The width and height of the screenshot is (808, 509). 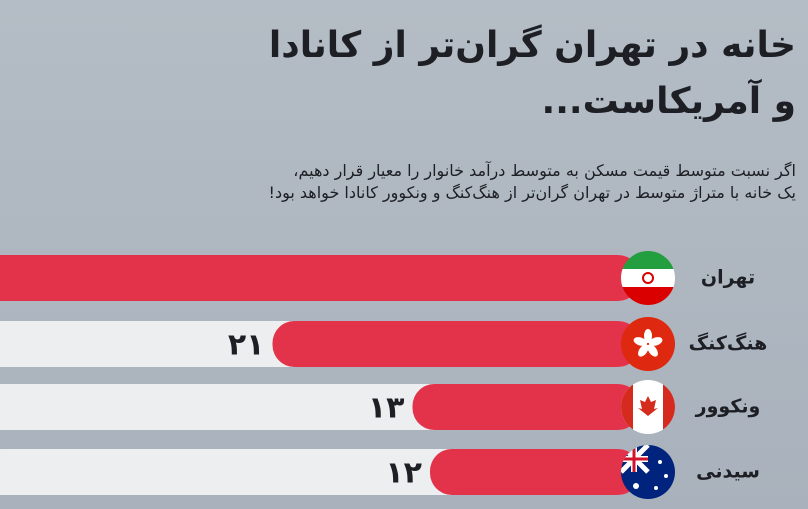 What do you see at coordinates (728, 278) in the screenshot?
I see `category-label: تهران` at bounding box center [728, 278].